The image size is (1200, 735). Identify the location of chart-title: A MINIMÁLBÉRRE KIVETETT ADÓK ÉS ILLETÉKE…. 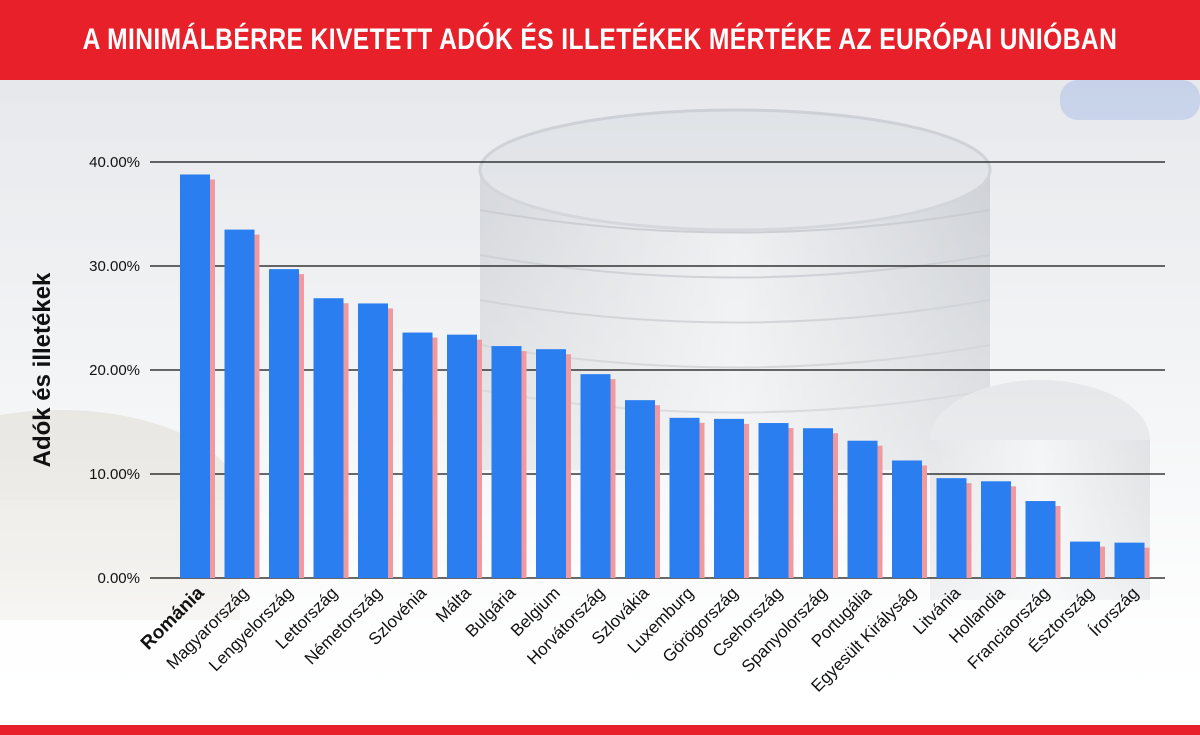
(600, 39).